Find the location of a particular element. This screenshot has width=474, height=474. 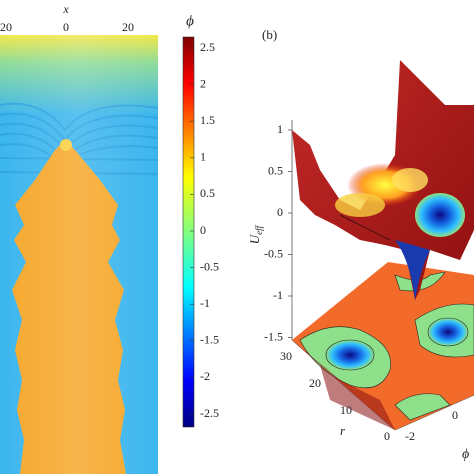

colorbar-tick-label: 1 is located at coordinates (203, 157).